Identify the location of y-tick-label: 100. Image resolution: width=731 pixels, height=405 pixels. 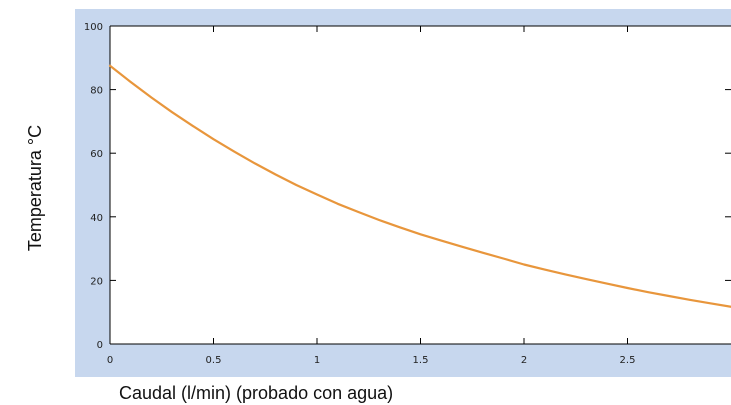
(93, 27).